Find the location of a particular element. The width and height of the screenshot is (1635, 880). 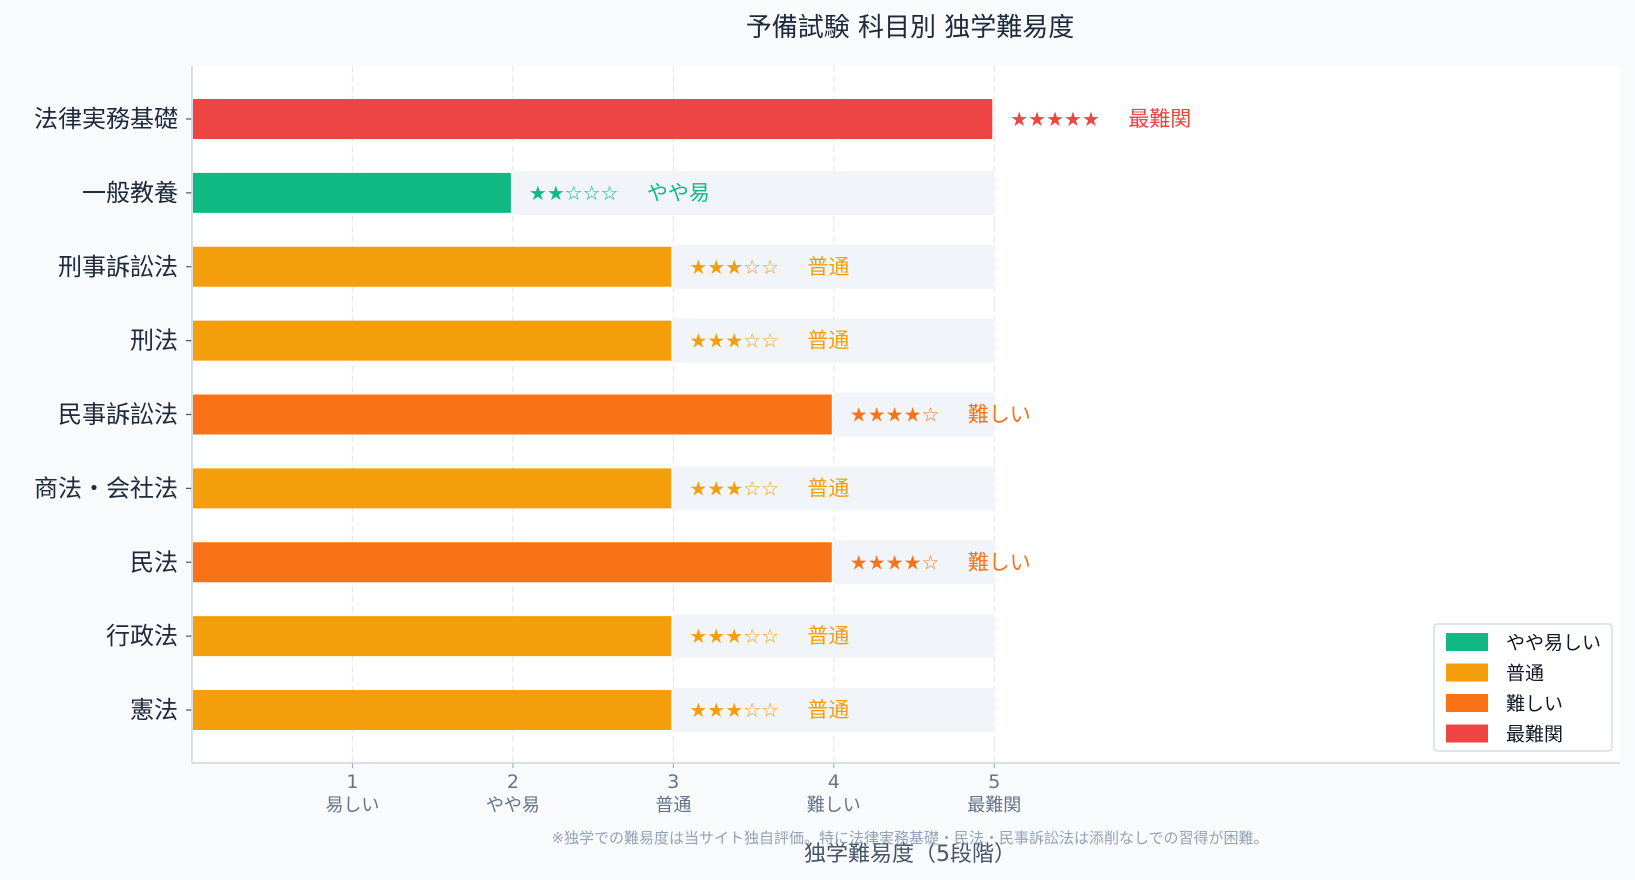

x-tick-label: 最難関 is located at coordinates (994, 805).